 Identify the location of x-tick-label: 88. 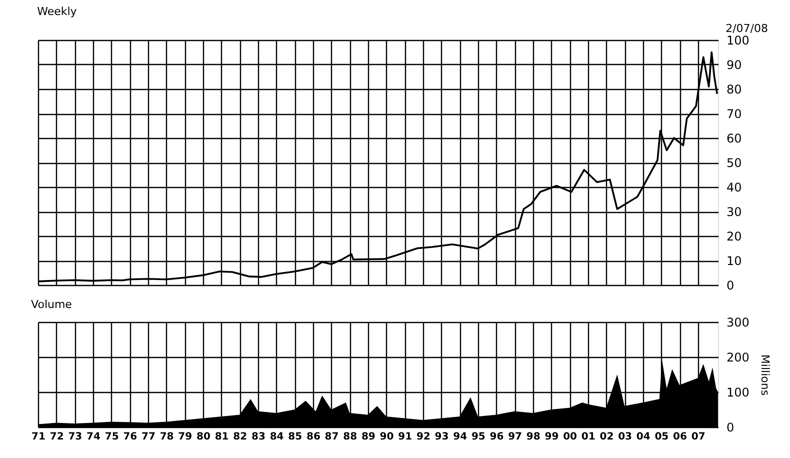
(350, 437).